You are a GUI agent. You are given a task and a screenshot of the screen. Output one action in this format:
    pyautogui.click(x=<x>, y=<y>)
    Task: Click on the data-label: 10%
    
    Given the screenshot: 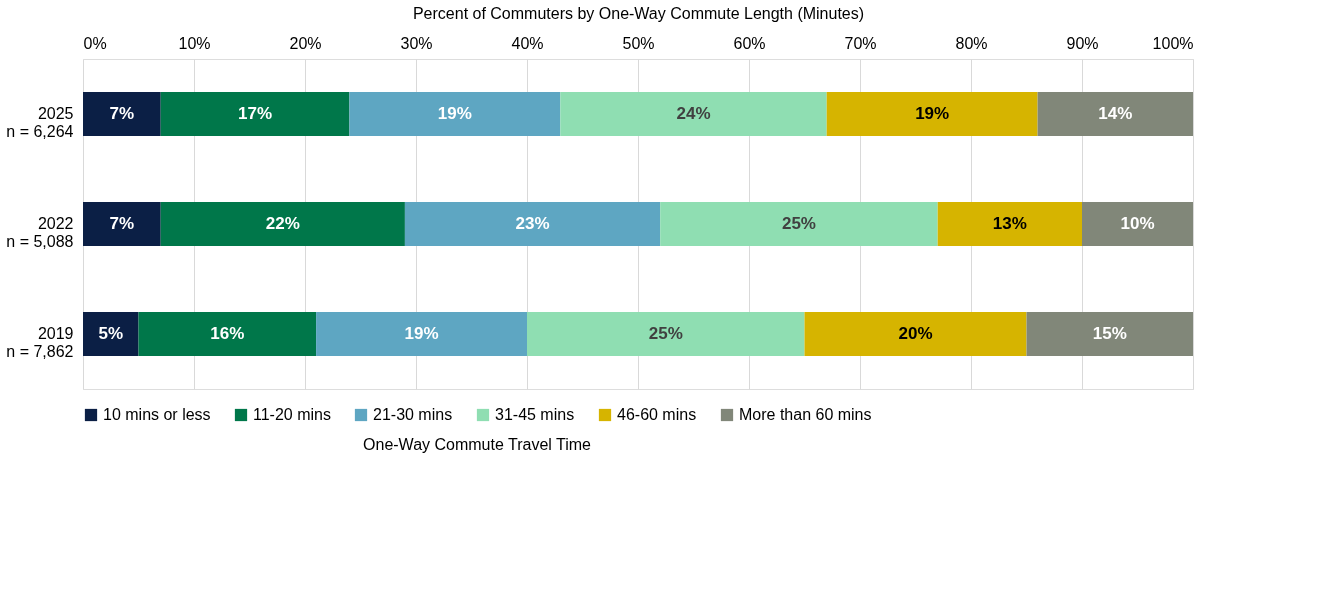 What is the action you would take?
    pyautogui.click(x=1137, y=223)
    